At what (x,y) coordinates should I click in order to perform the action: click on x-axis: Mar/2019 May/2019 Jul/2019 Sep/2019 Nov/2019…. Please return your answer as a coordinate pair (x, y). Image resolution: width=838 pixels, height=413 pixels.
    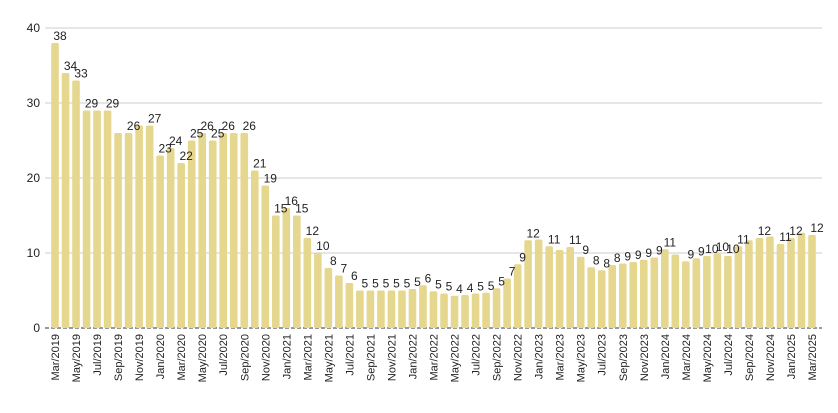
    Looking at the image, I should click on (434, 358).